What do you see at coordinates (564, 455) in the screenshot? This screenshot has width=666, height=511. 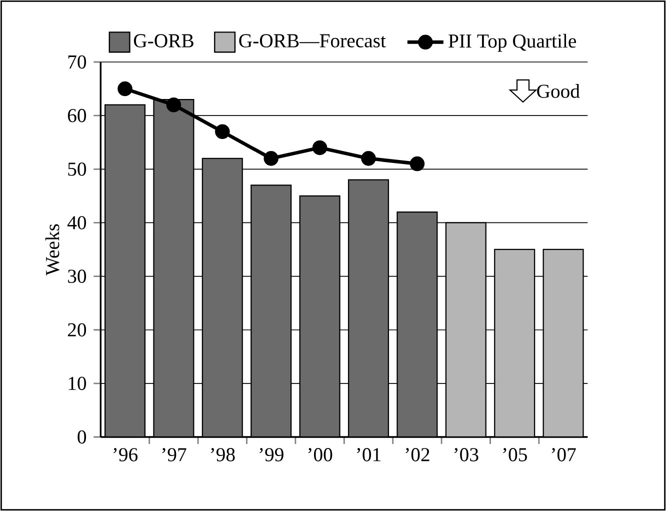 I see `x-tick-label: ’07` at bounding box center [564, 455].